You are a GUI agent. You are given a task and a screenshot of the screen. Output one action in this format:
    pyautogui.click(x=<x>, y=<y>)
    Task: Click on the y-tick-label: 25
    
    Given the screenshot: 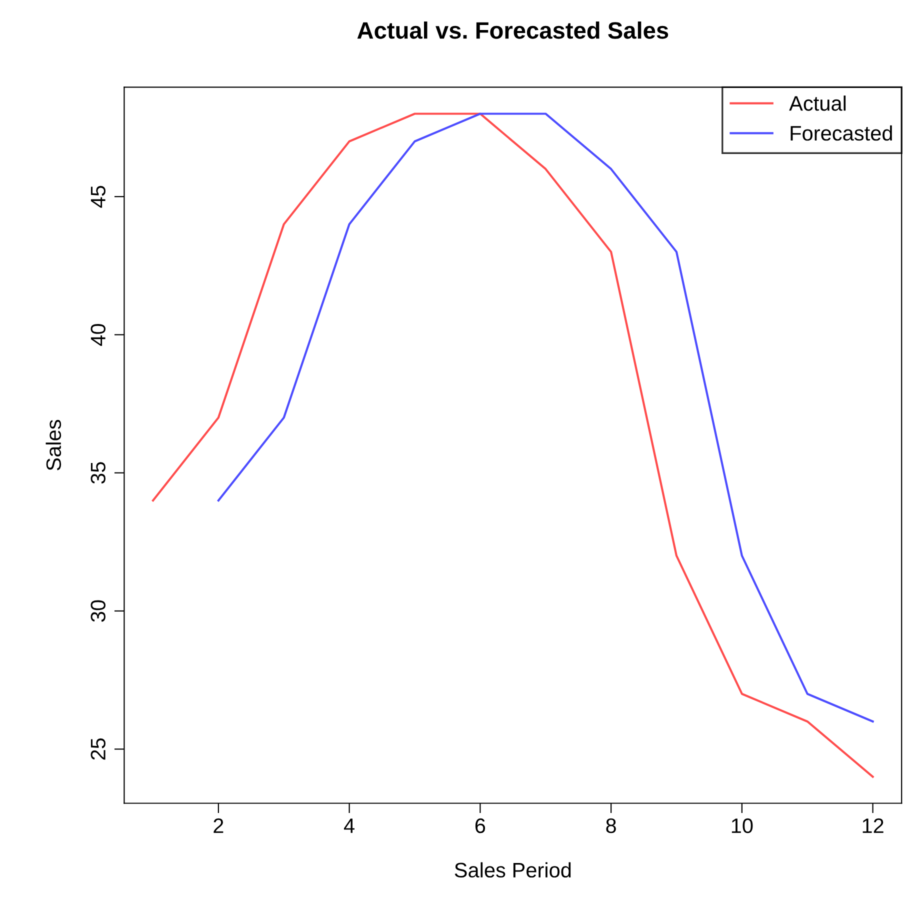 What is the action you would take?
    pyautogui.click(x=98, y=749)
    